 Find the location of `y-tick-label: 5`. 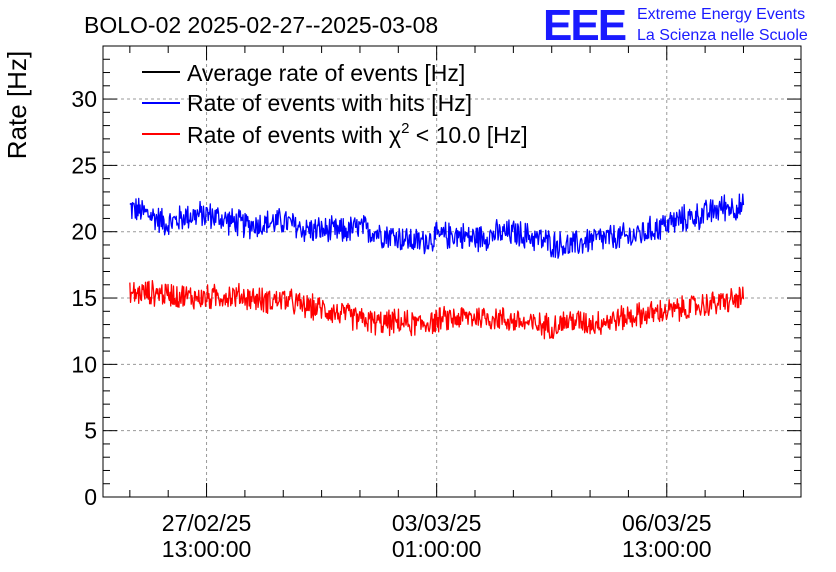

y-tick-label: 5 is located at coordinates (90, 431).